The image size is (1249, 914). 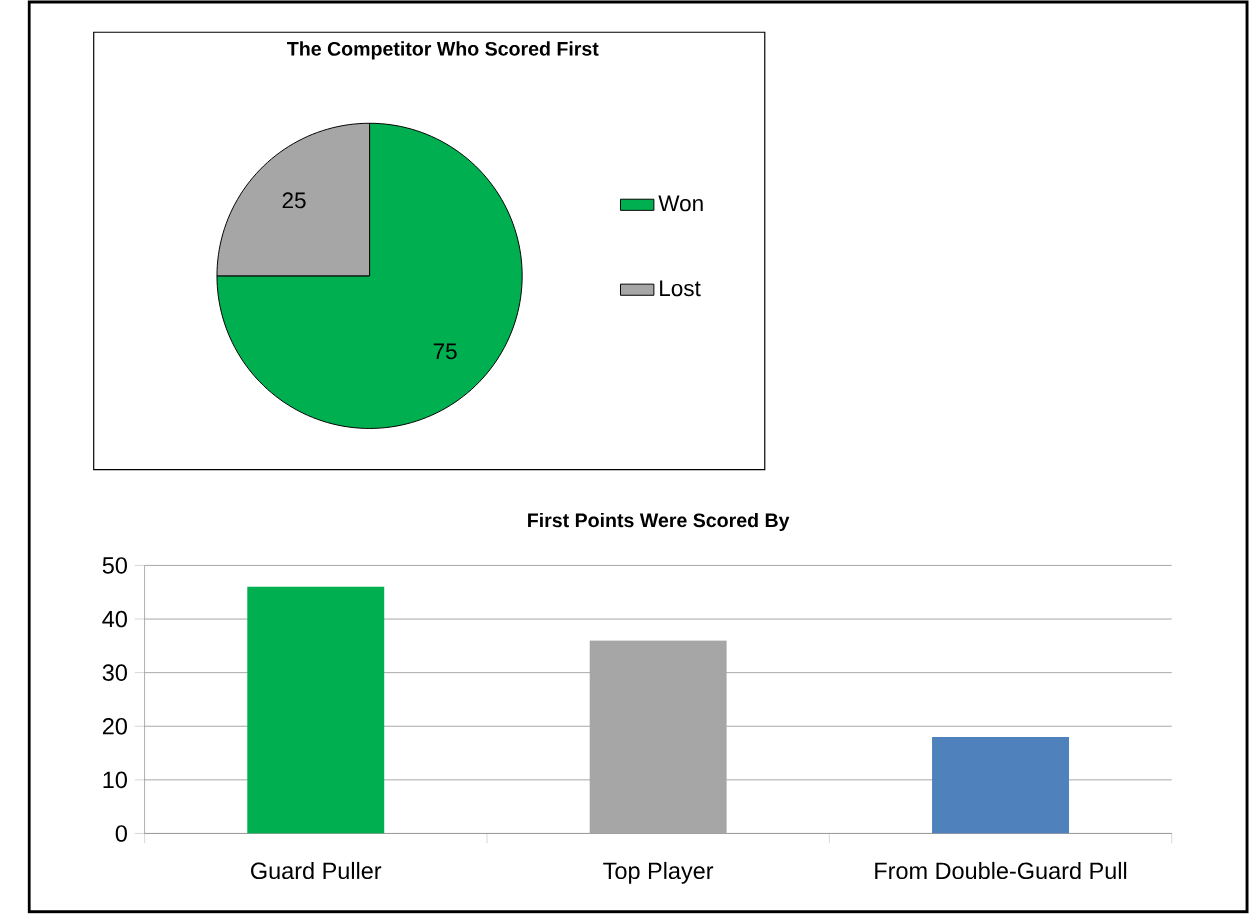 What do you see at coordinates (114, 565) in the screenshot?
I see `y-tick-label: 50` at bounding box center [114, 565].